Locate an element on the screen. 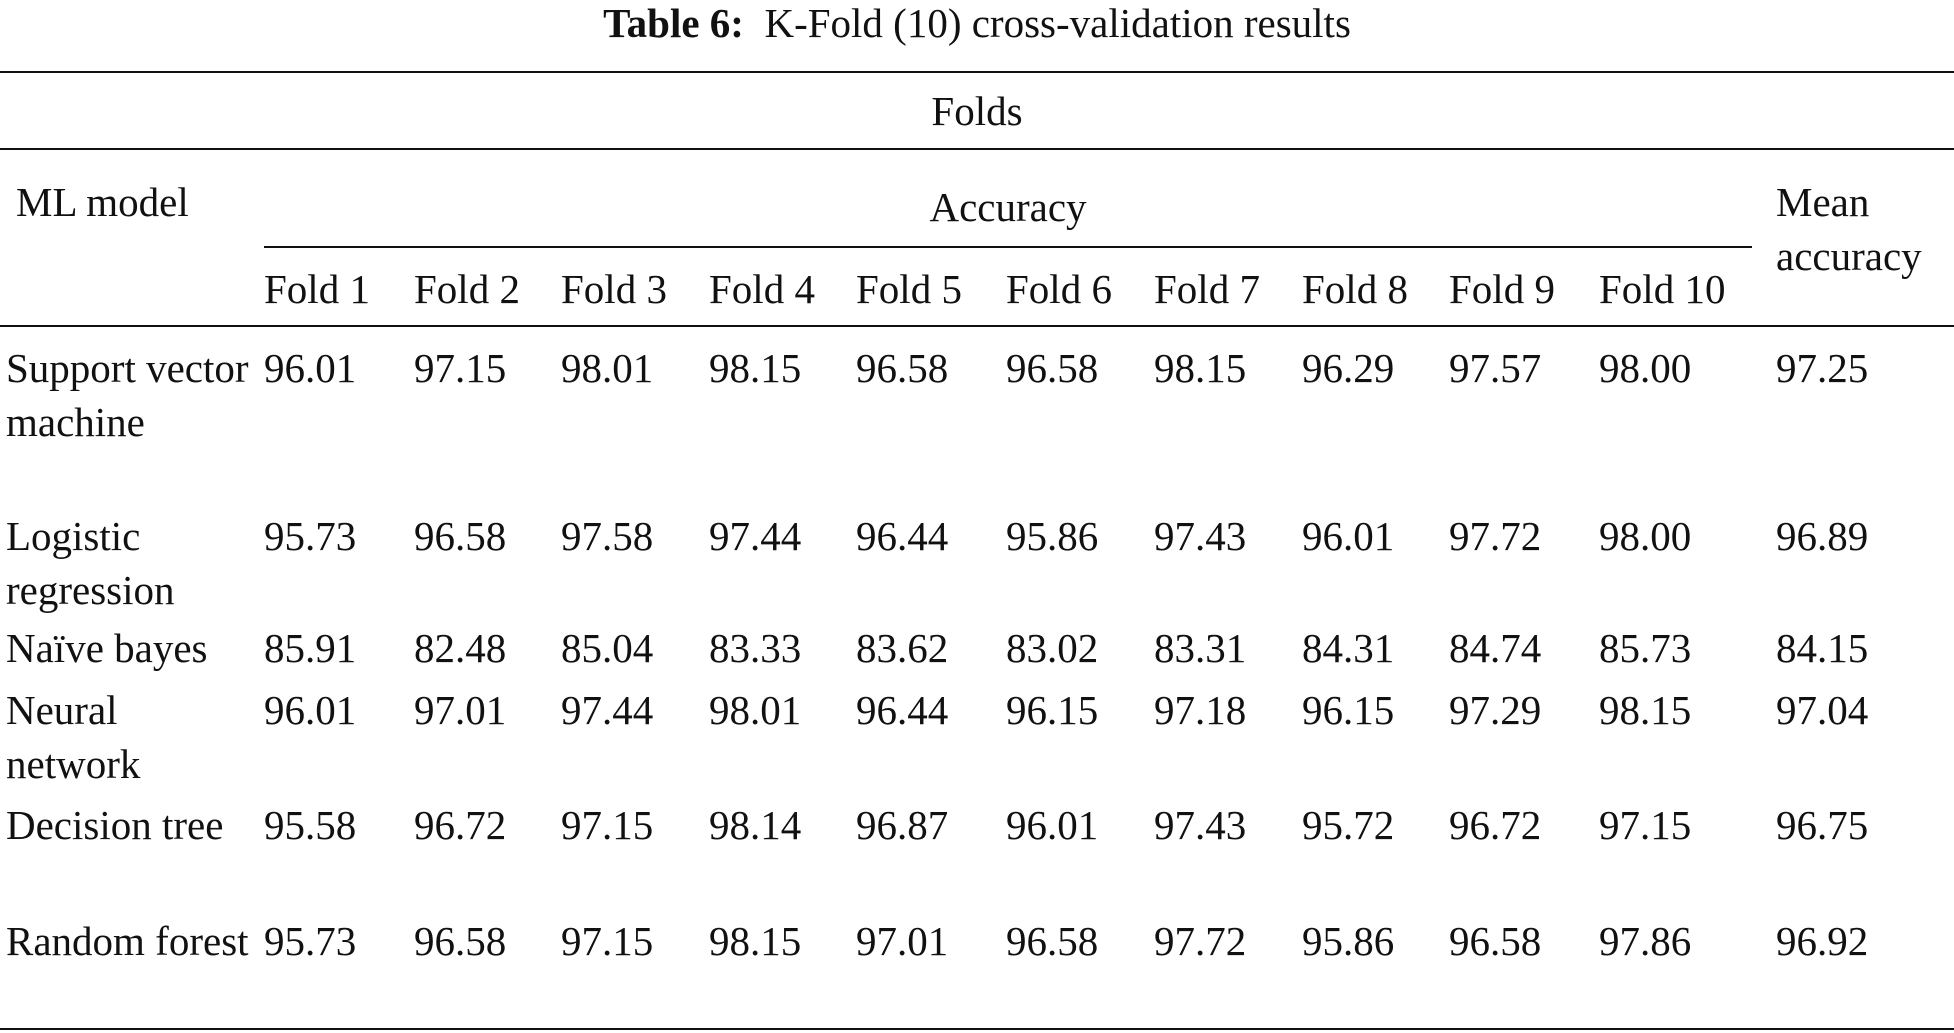 Image resolution: width=1954 pixels, height=1033 pixels. cell: 83.62 is located at coordinates (902, 648).